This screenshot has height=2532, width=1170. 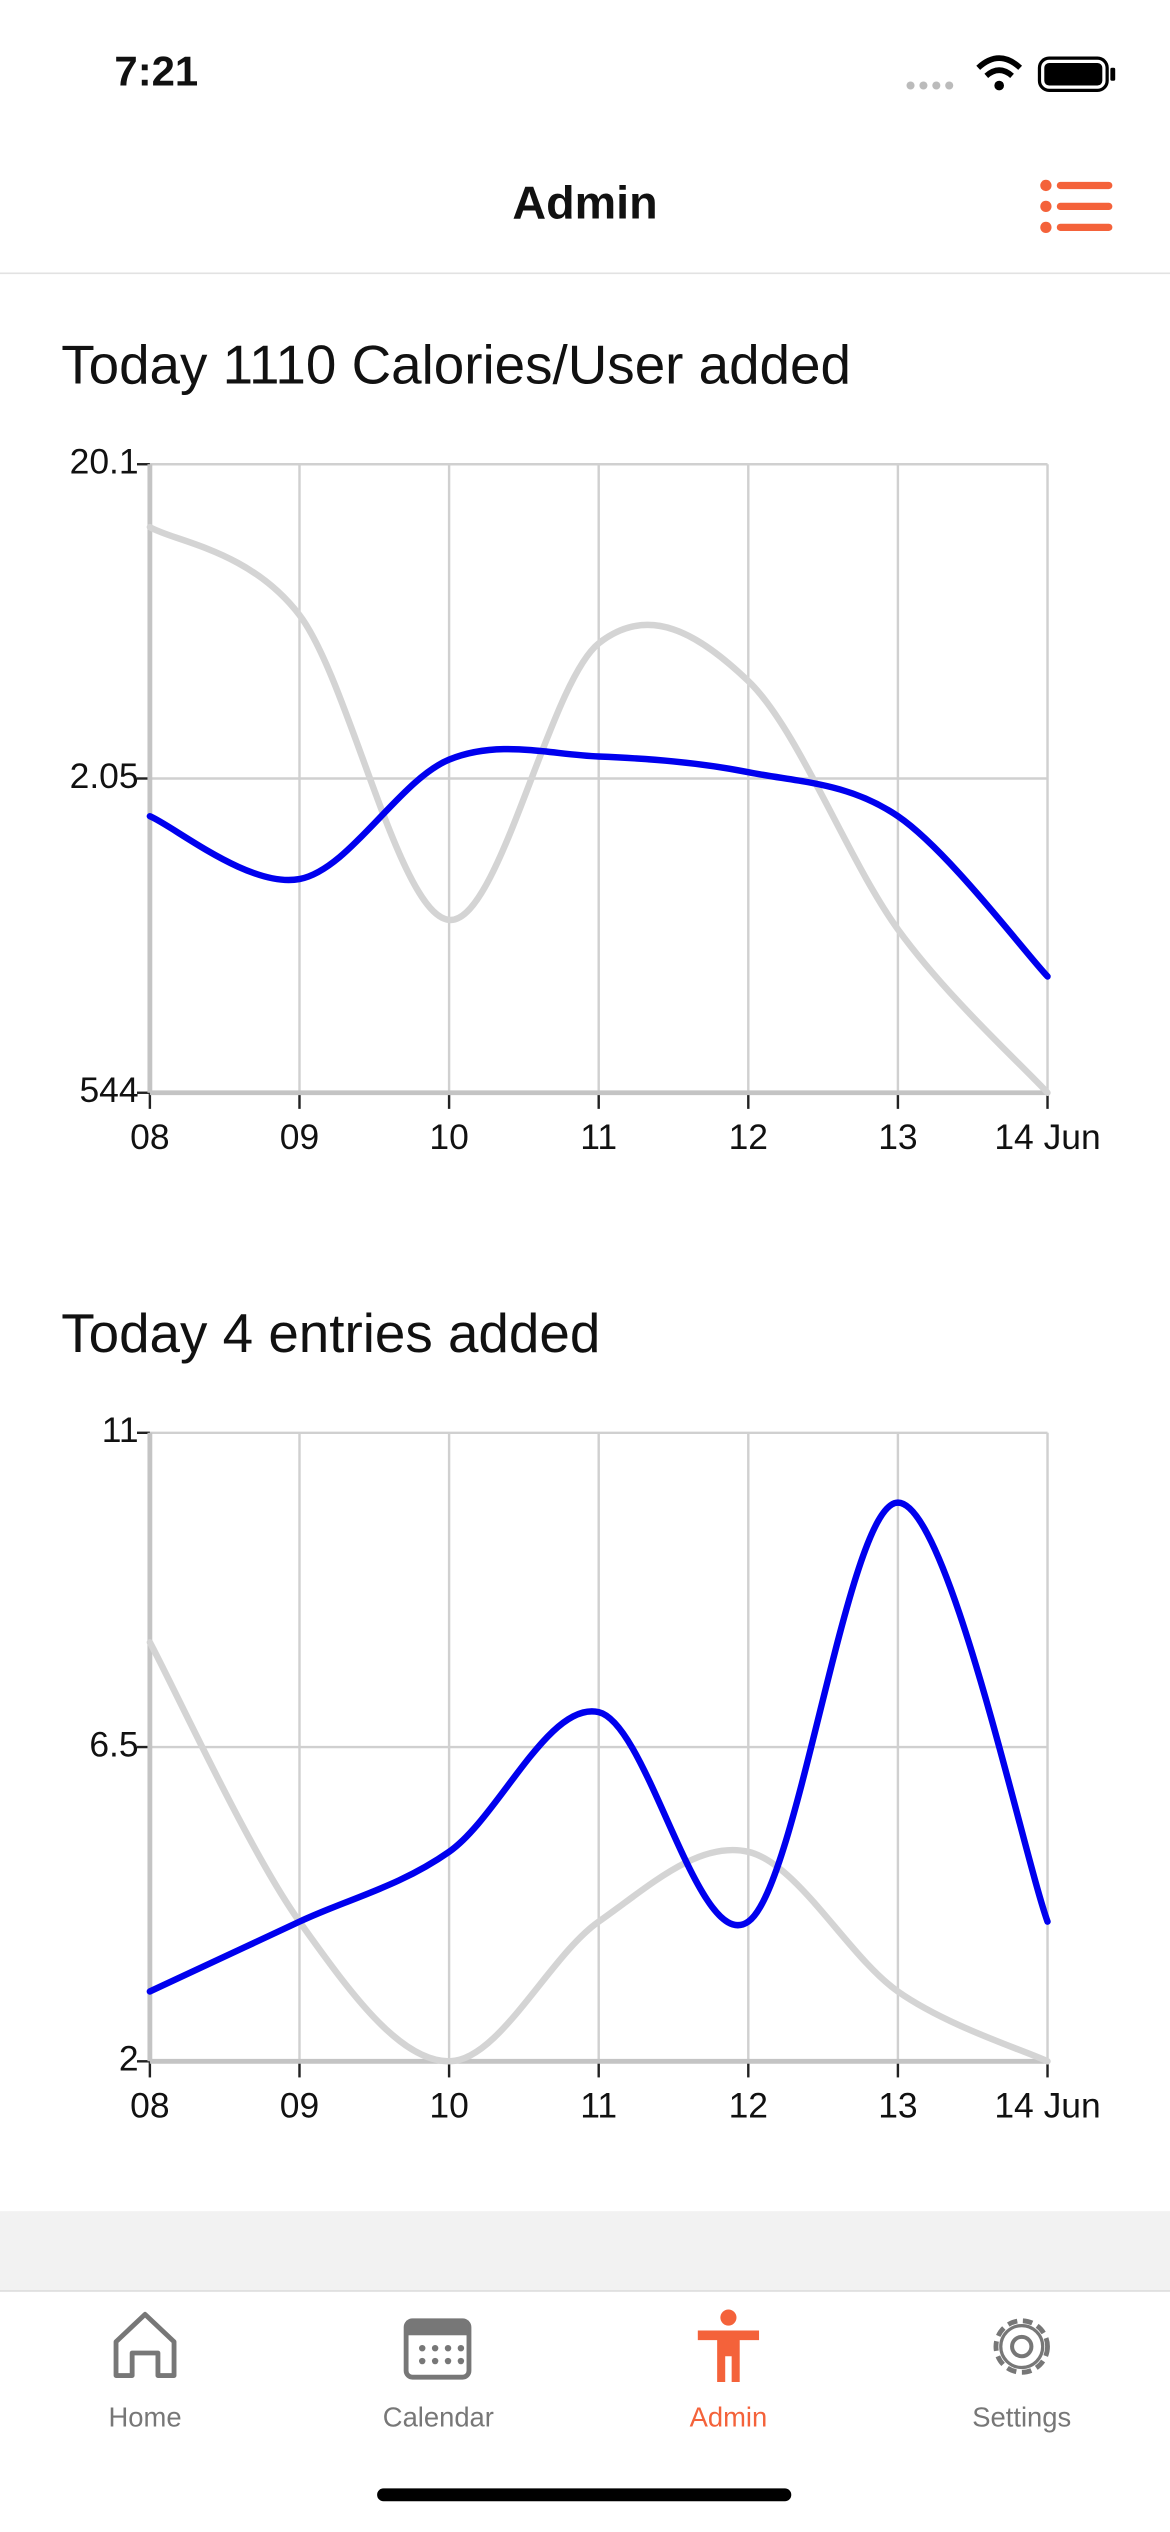 I want to click on y-tick-label: 6.5, so click(x=113, y=1744).